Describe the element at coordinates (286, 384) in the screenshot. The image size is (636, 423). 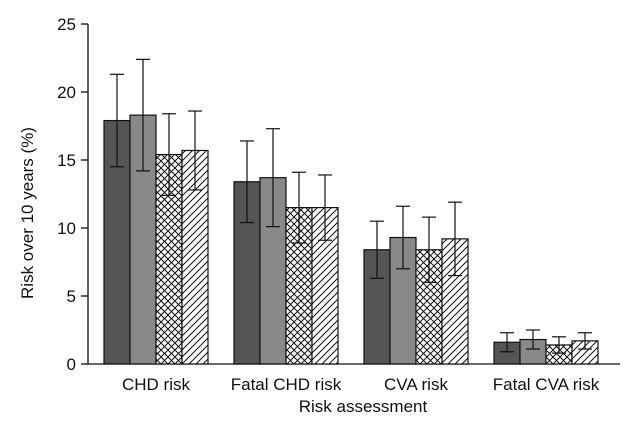
I see `category-label: Fatal CHD risk` at that location.